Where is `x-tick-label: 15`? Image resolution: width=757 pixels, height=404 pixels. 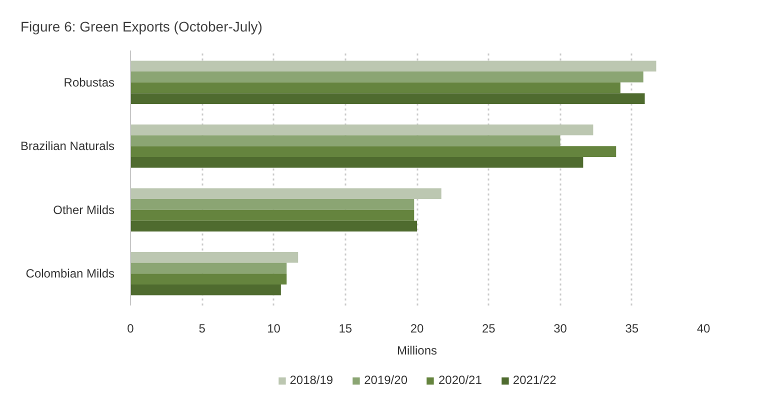 x-tick-label: 15 is located at coordinates (345, 329).